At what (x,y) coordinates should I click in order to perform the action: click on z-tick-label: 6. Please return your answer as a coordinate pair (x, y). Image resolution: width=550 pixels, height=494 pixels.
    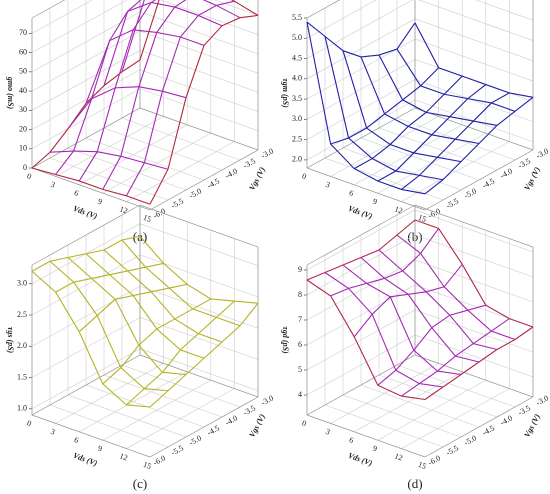
    Looking at the image, I should click on (300, 344).